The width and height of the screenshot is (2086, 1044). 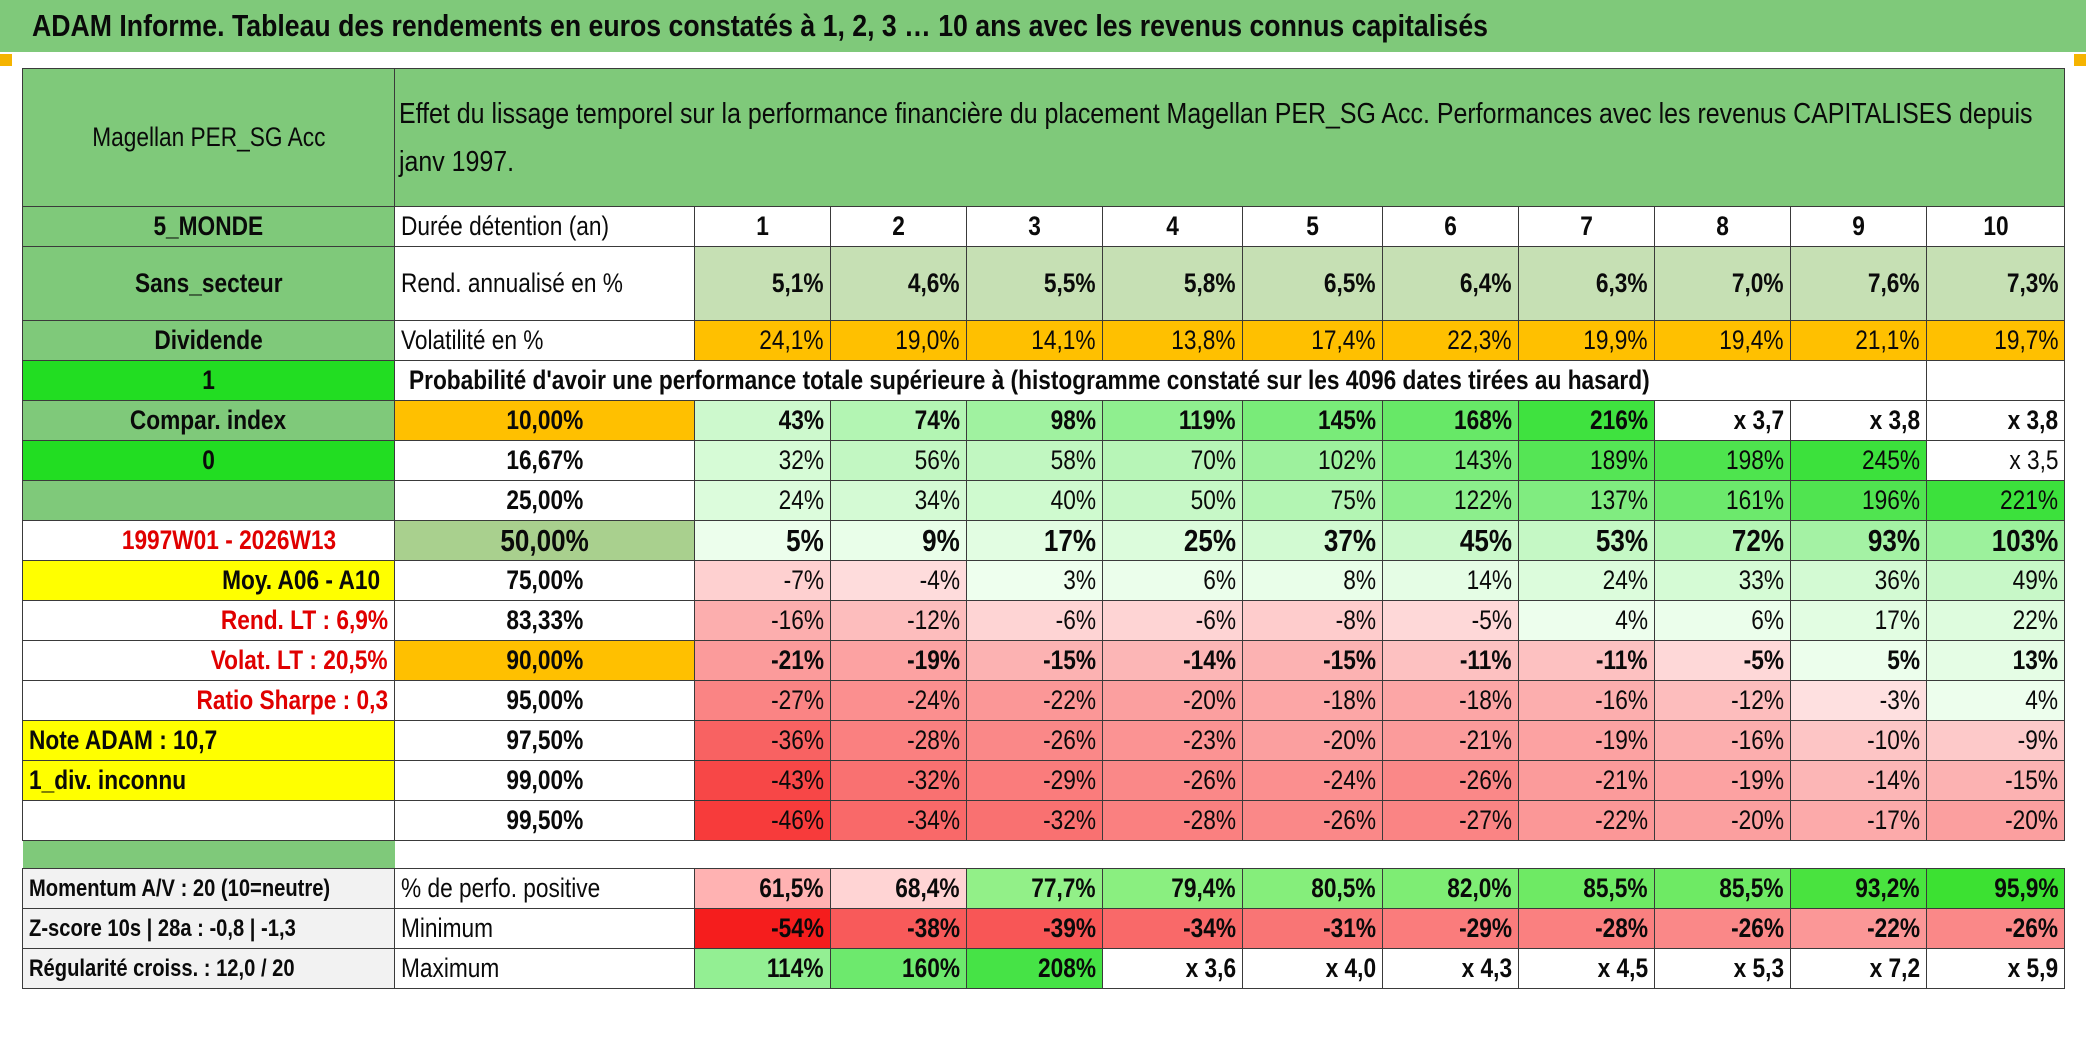 What do you see at coordinates (2026, 340) in the screenshot?
I see `volat-value-text: 19,7%` at bounding box center [2026, 340].